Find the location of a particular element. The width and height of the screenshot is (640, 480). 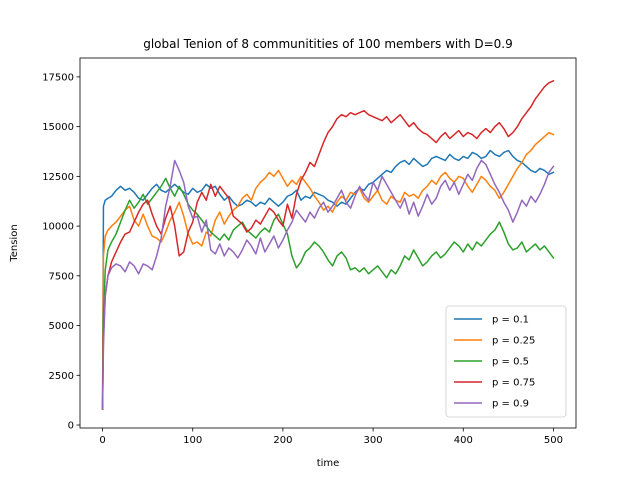

x-axis: 0 100 200 300 400 500 is located at coordinates (331, 437).